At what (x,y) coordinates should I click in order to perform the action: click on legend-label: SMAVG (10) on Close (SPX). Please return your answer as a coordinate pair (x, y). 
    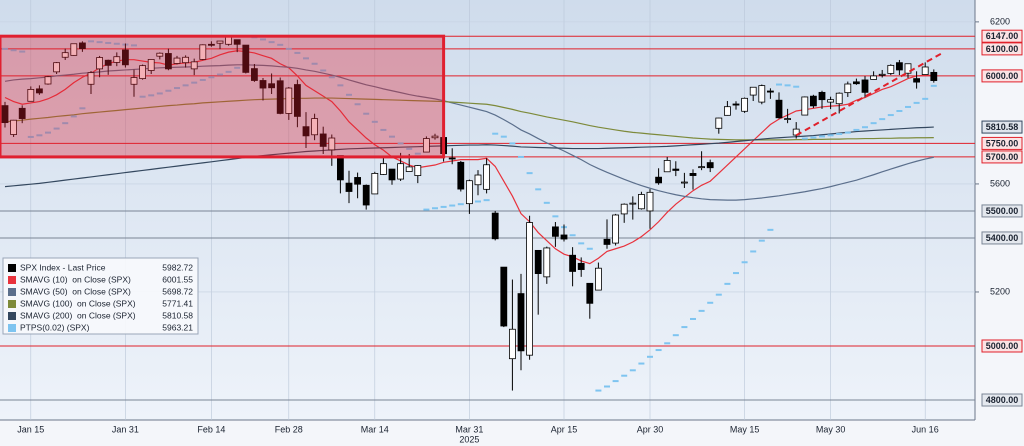
    Looking at the image, I should click on (75, 279).